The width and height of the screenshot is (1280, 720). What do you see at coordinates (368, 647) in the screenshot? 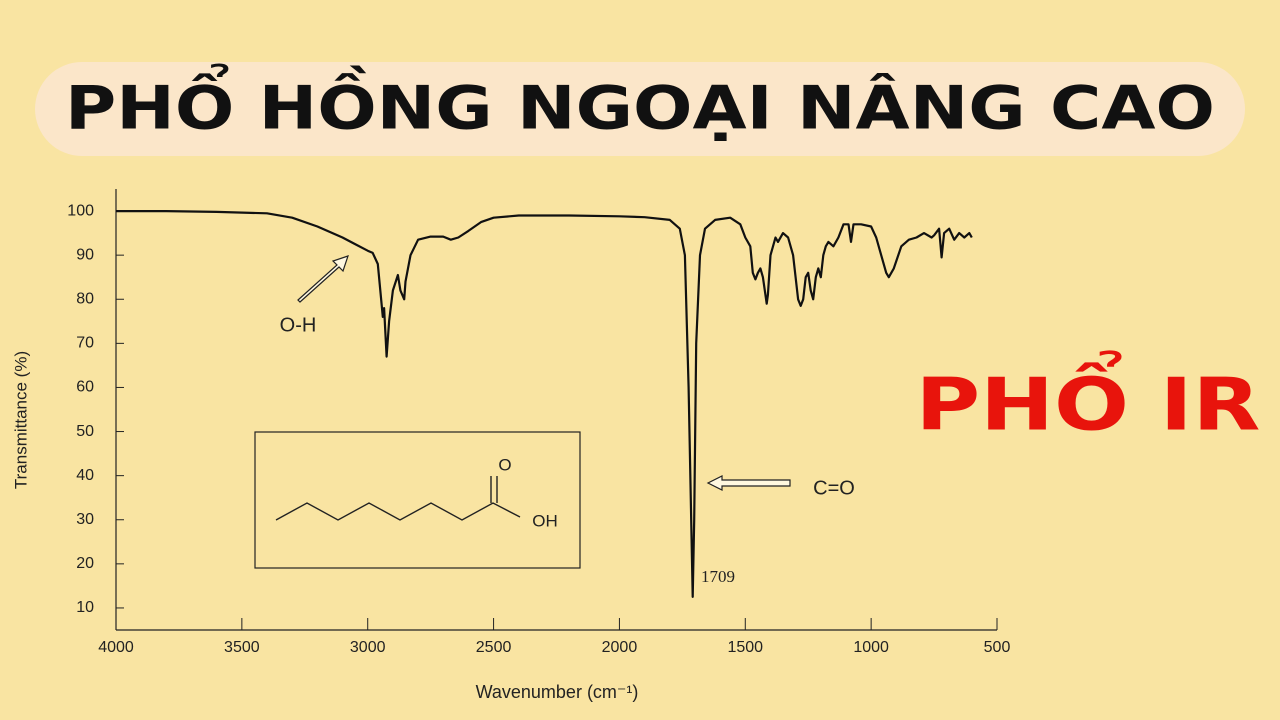
I see `x-tick-label: 3000` at bounding box center [368, 647].